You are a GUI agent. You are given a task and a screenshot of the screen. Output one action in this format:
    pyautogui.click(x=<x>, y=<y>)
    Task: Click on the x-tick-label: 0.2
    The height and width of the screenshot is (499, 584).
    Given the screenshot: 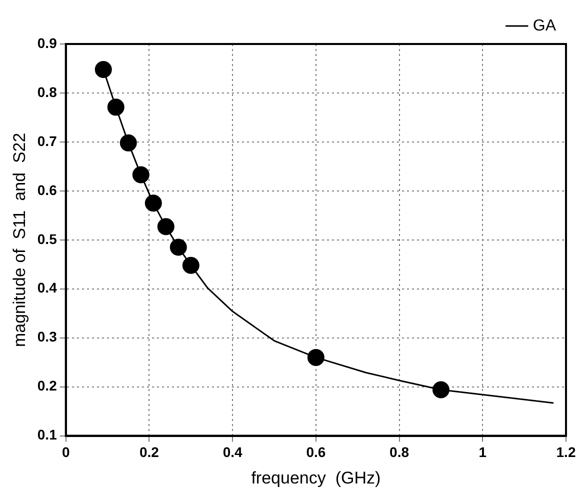 What is the action you would take?
    pyautogui.click(x=149, y=452)
    